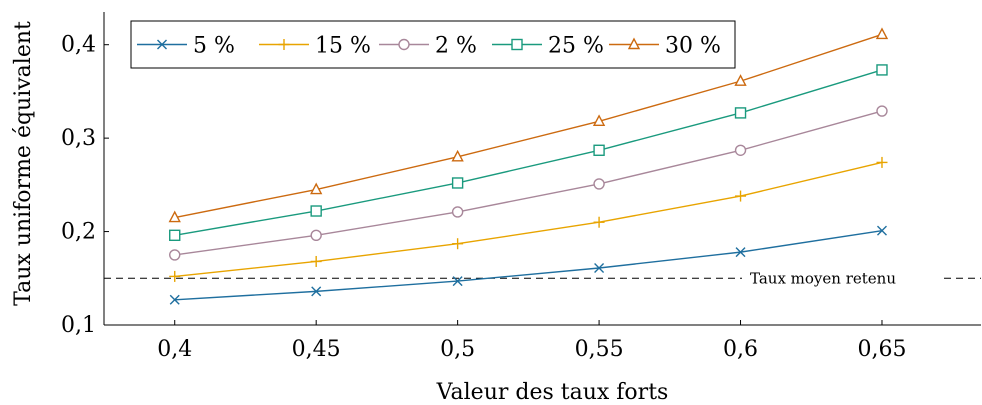 This screenshot has width=982, height=405. What do you see at coordinates (78, 138) in the screenshot?
I see `y-tick-label: 0,3` at bounding box center [78, 138].